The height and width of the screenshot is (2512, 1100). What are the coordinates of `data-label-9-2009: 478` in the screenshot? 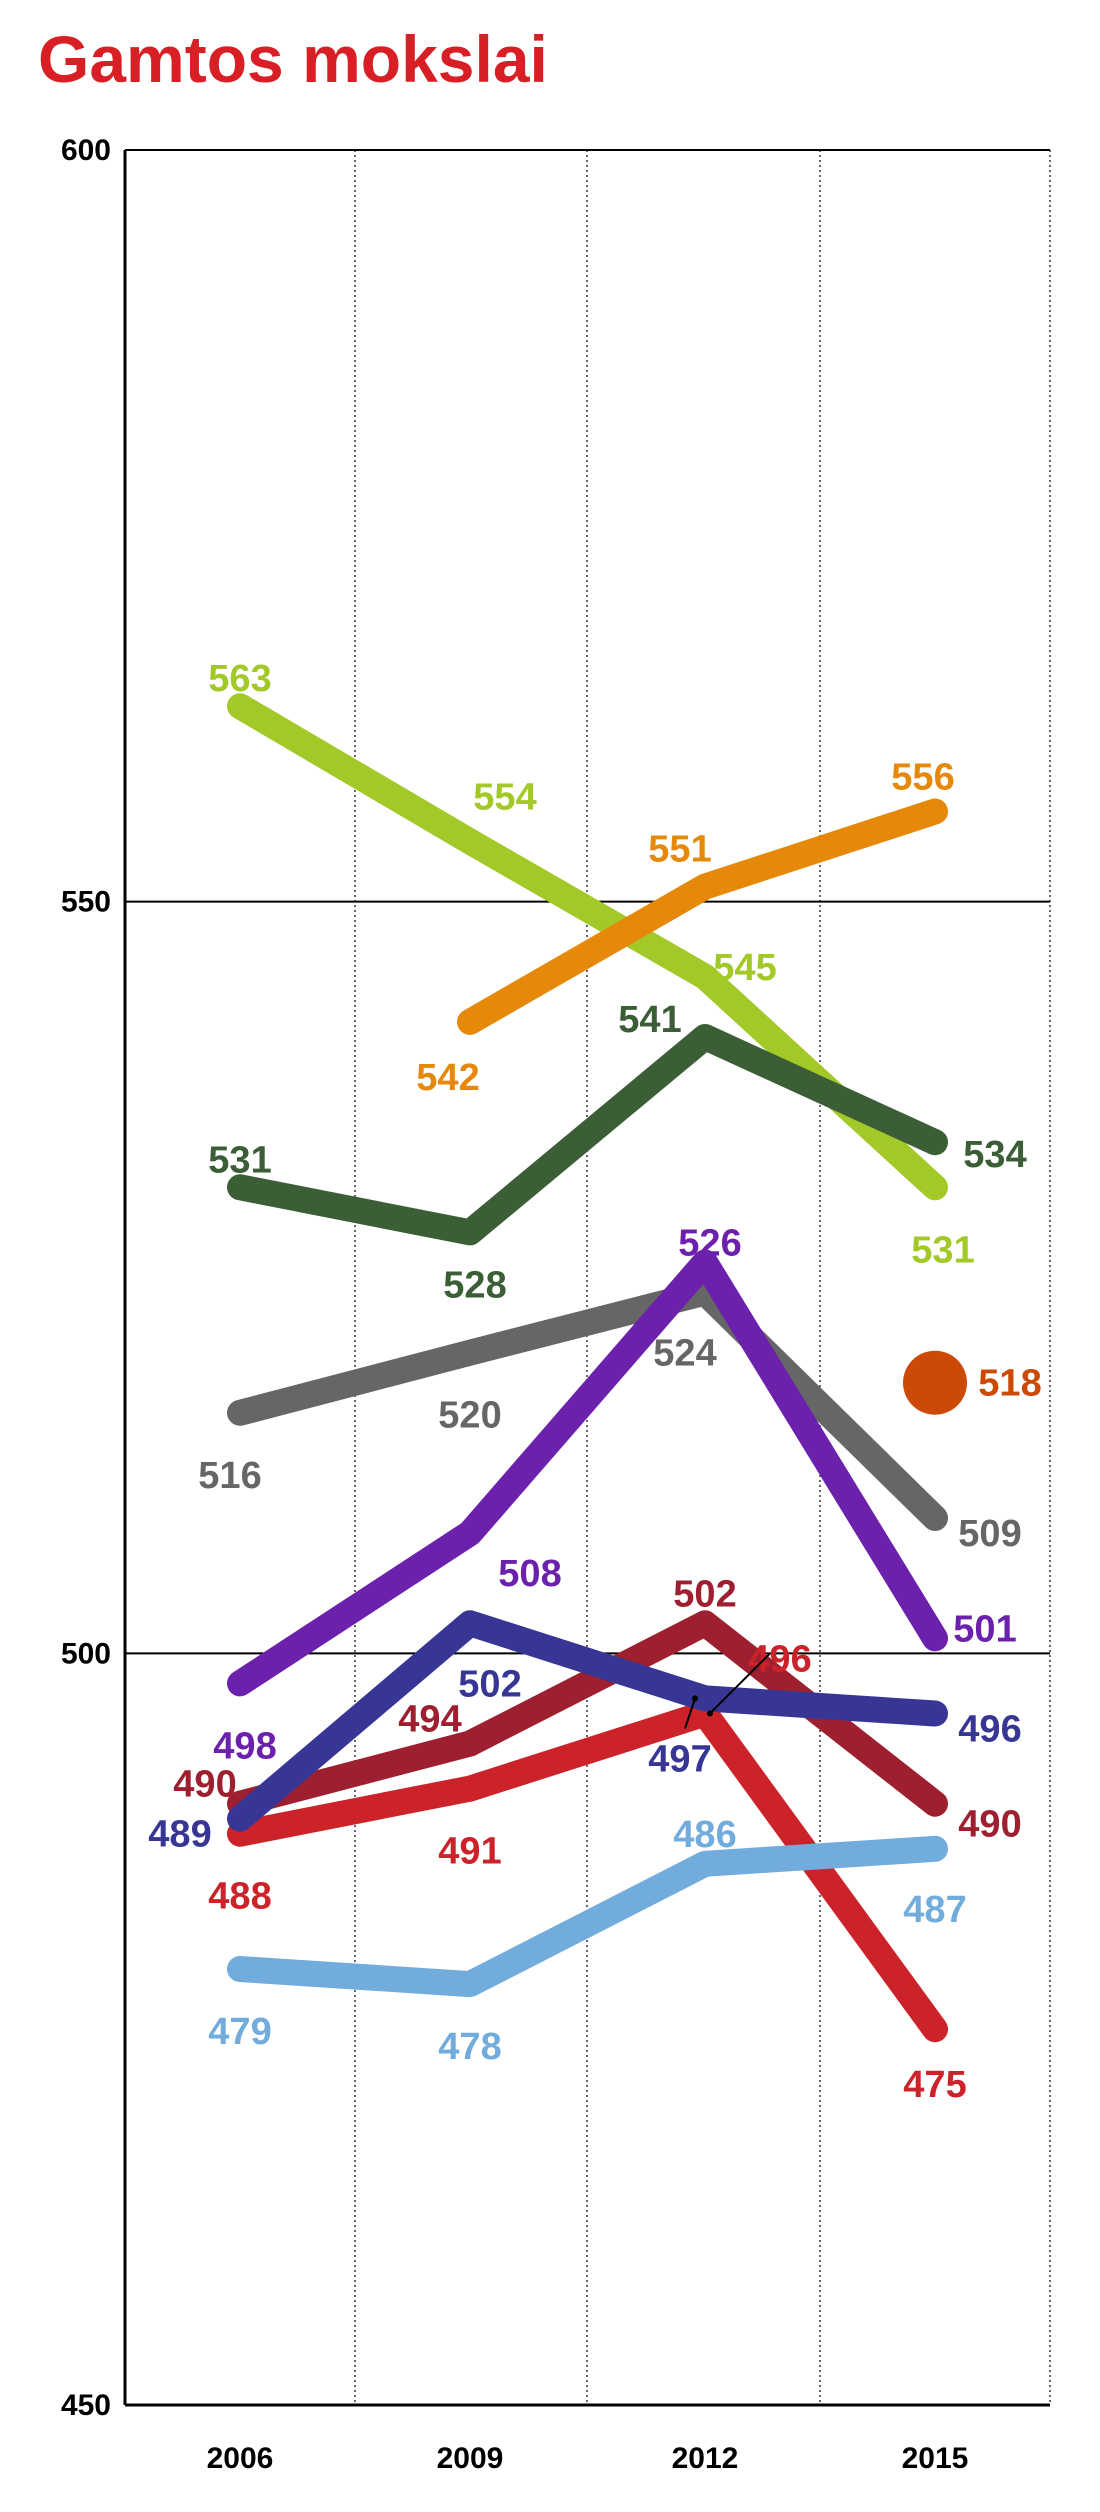 It's located at (469, 2047).